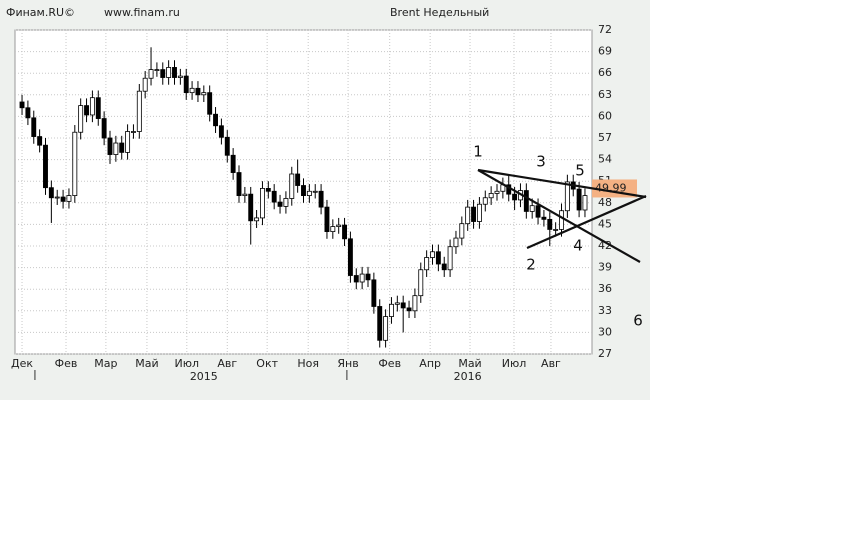 This screenshot has height=544, width=864. What do you see at coordinates (551, 363) in the screenshot?
I see `x-tick-label: Авг` at bounding box center [551, 363].